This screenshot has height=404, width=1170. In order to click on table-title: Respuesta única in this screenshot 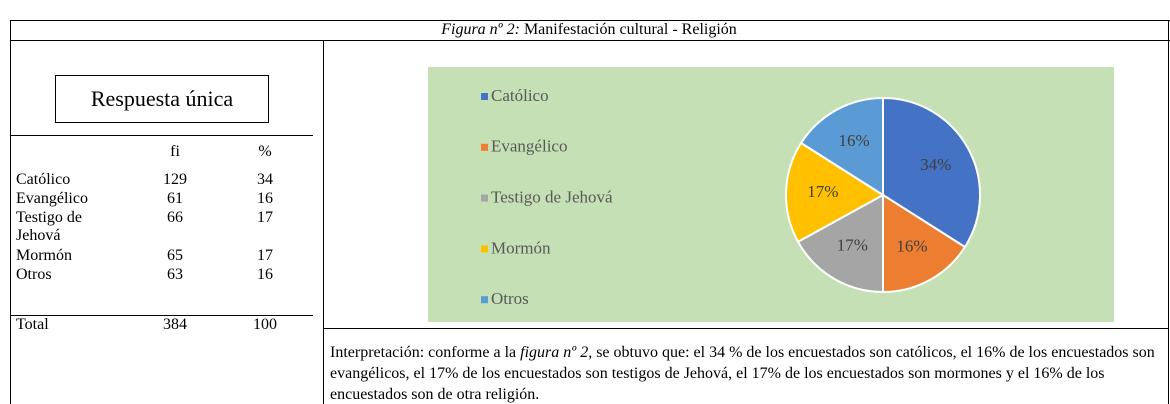, I will do `click(162, 99)`.